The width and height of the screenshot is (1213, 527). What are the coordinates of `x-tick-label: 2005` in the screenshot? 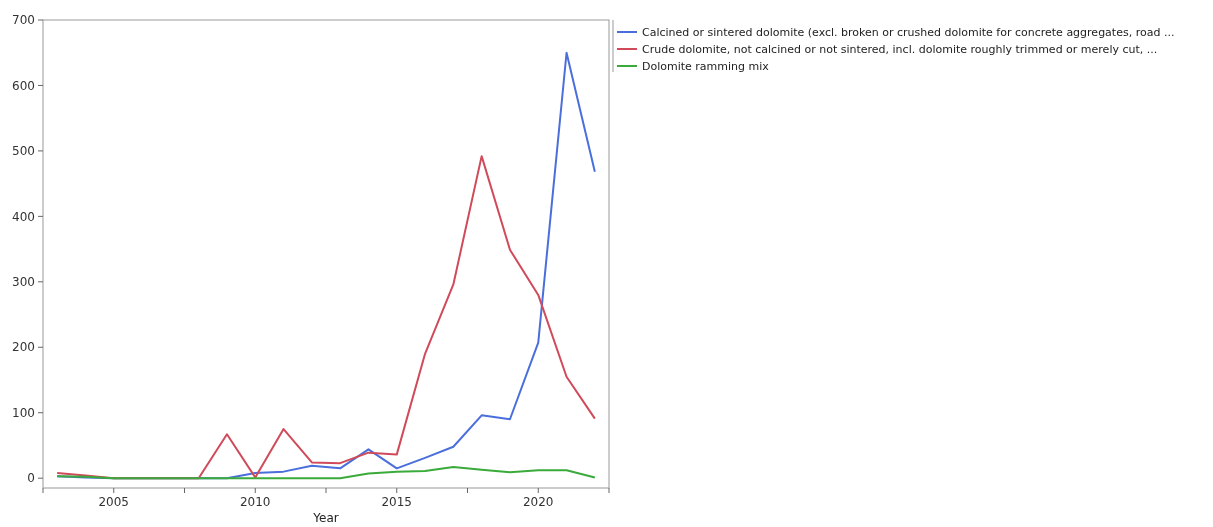 It's located at (114, 502).